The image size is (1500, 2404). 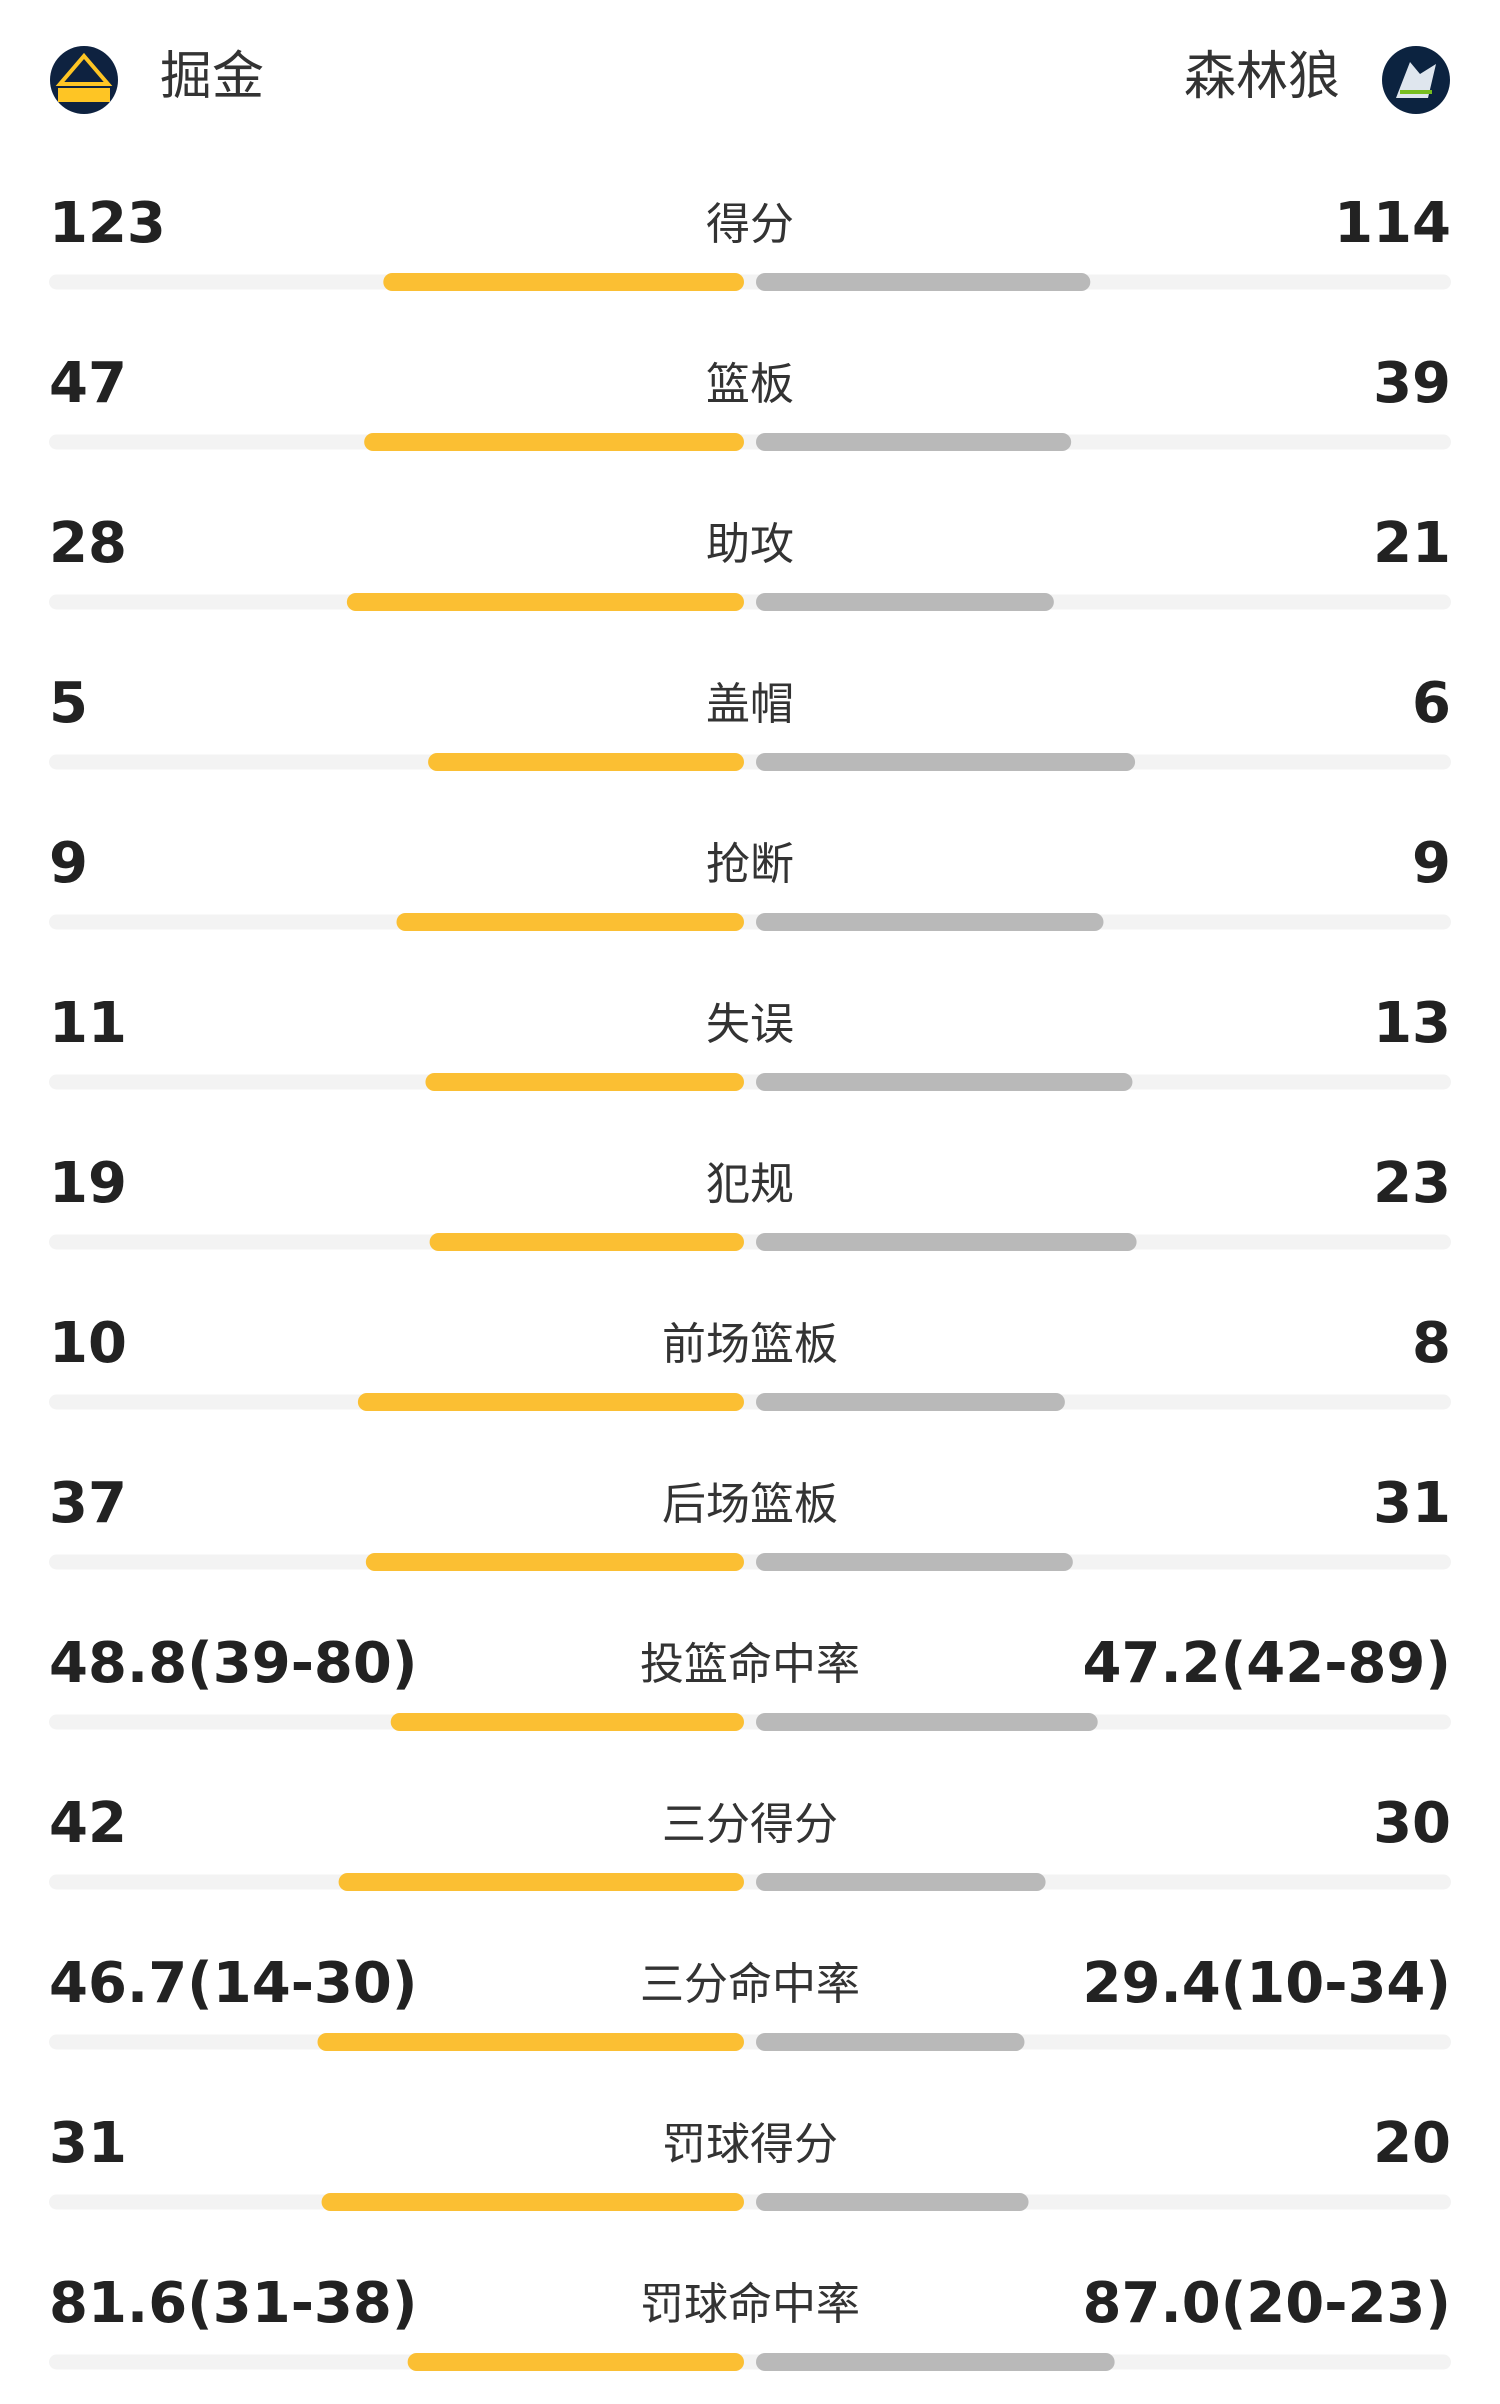 What do you see at coordinates (750, 1984) in the screenshot?
I see `stat-label: 三分命中率` at bounding box center [750, 1984].